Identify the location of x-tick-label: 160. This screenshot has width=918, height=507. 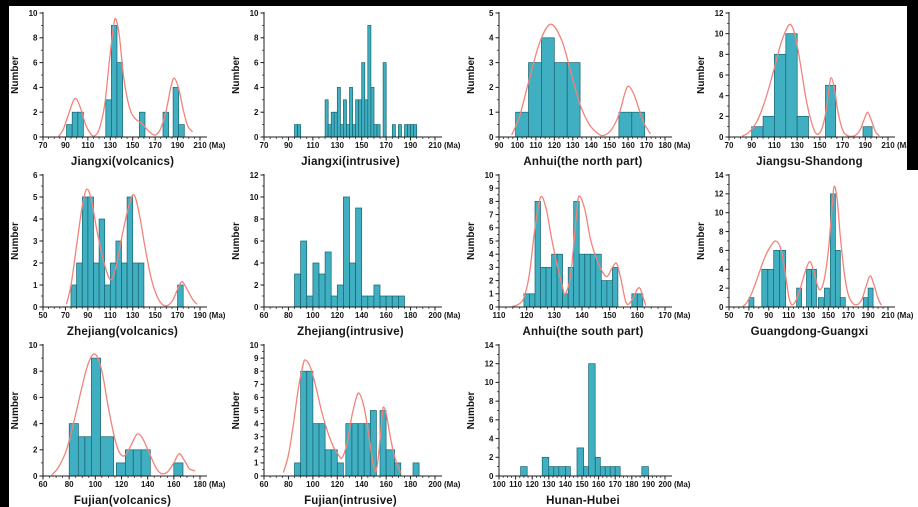
(174, 484).